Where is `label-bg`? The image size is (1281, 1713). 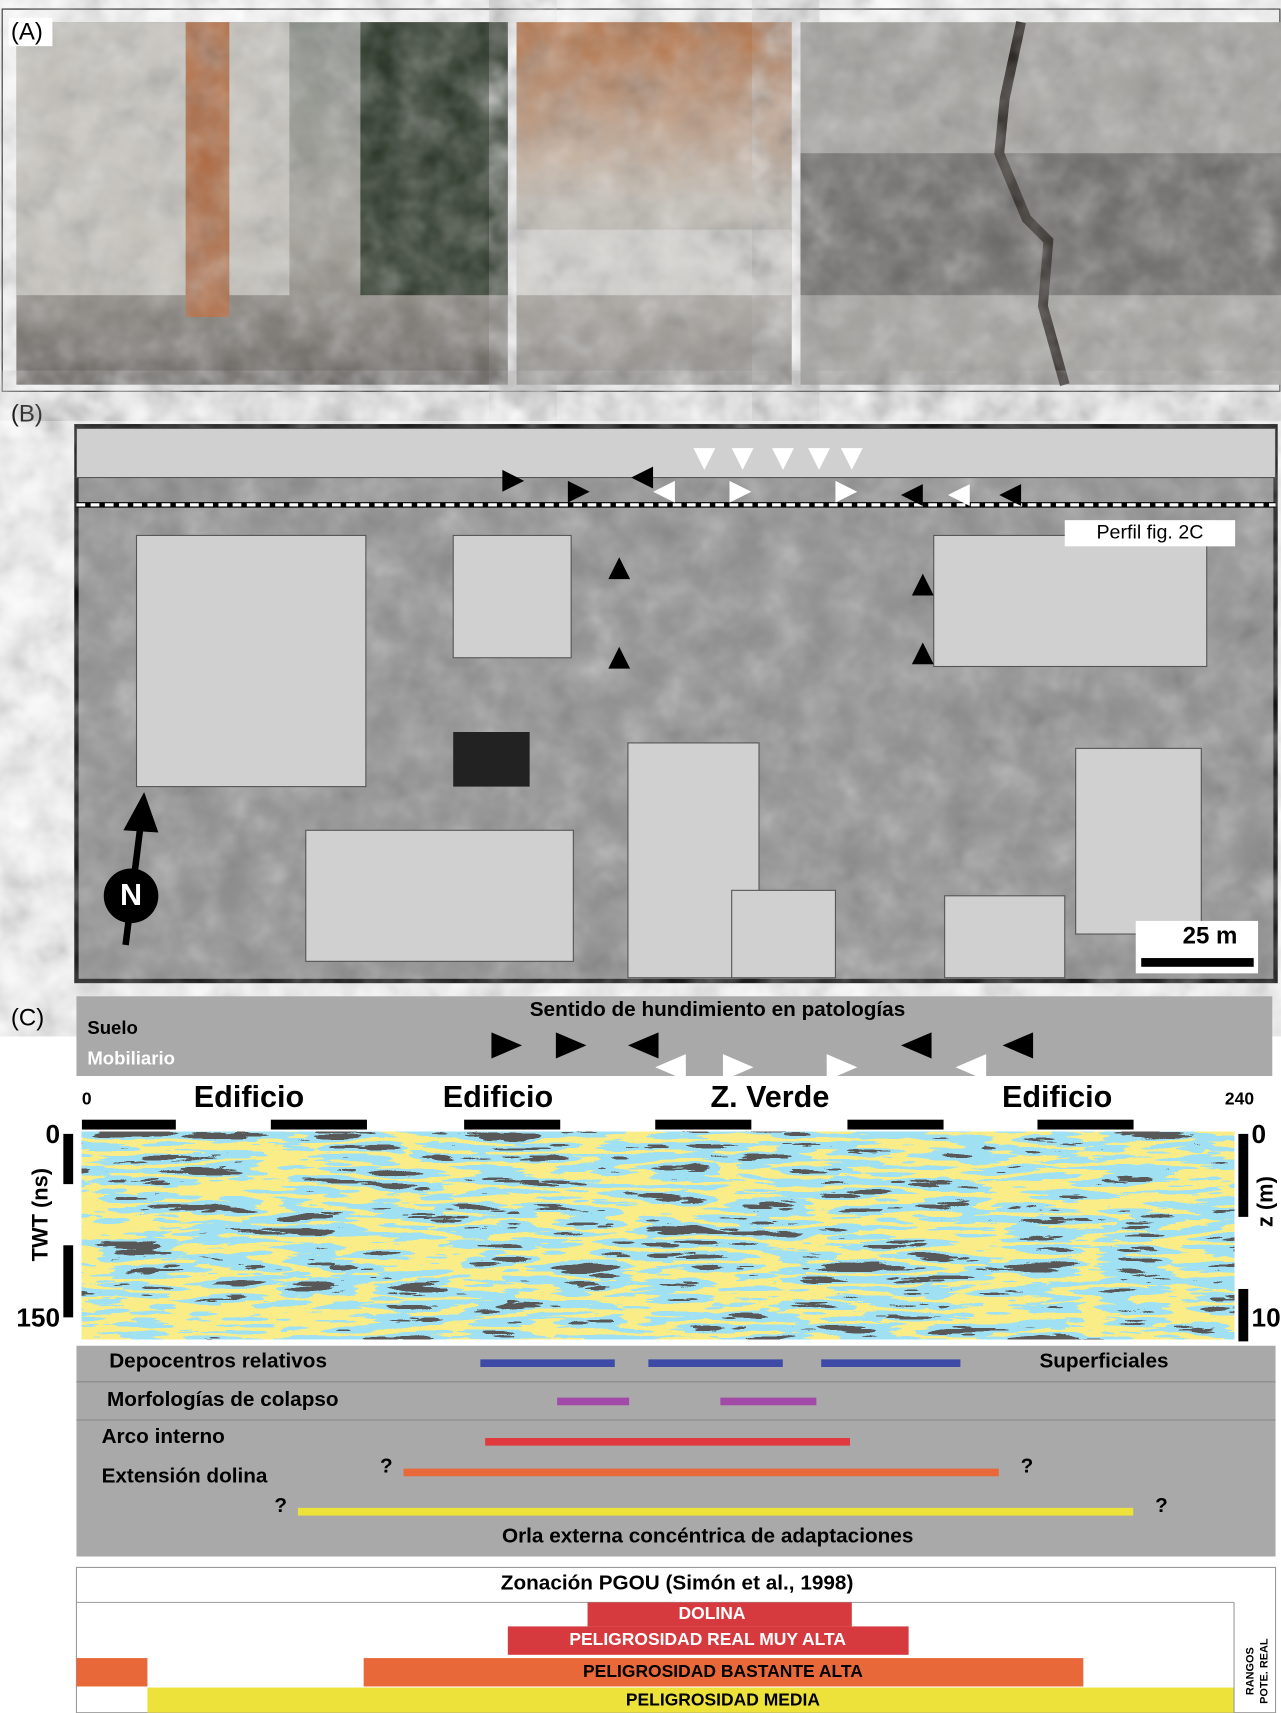
label-bg is located at coordinates (30, 32).